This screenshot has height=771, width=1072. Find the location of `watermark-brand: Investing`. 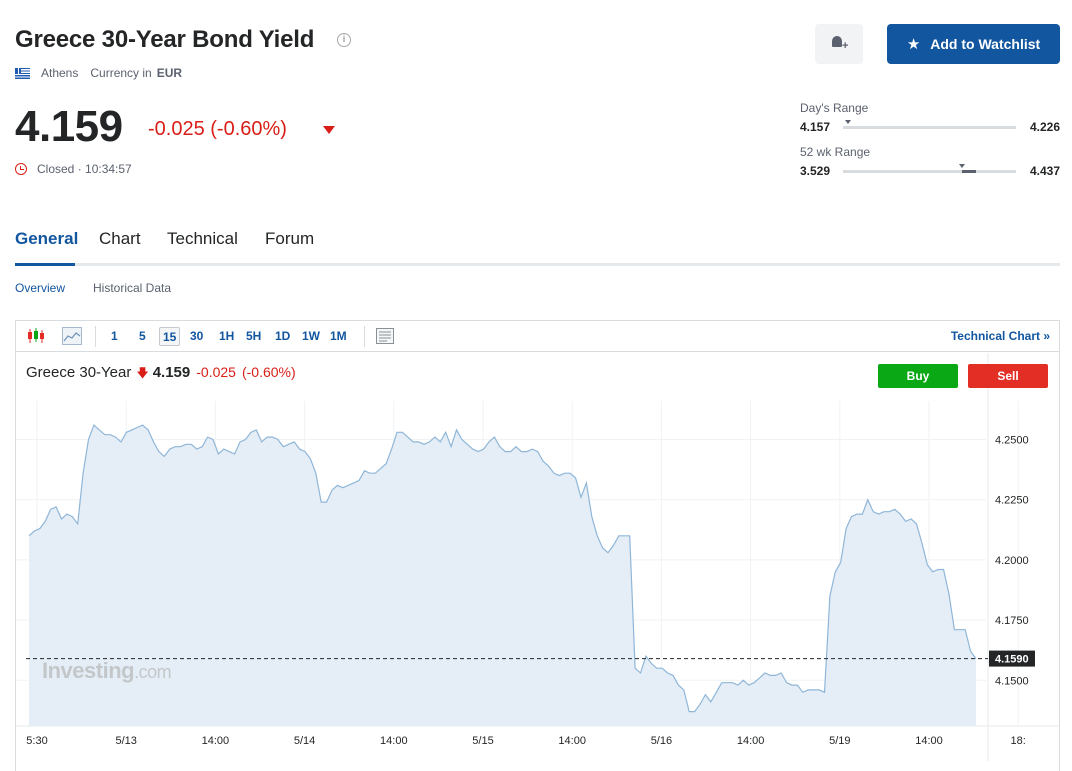

watermark-brand: Investing is located at coordinates (88, 670).